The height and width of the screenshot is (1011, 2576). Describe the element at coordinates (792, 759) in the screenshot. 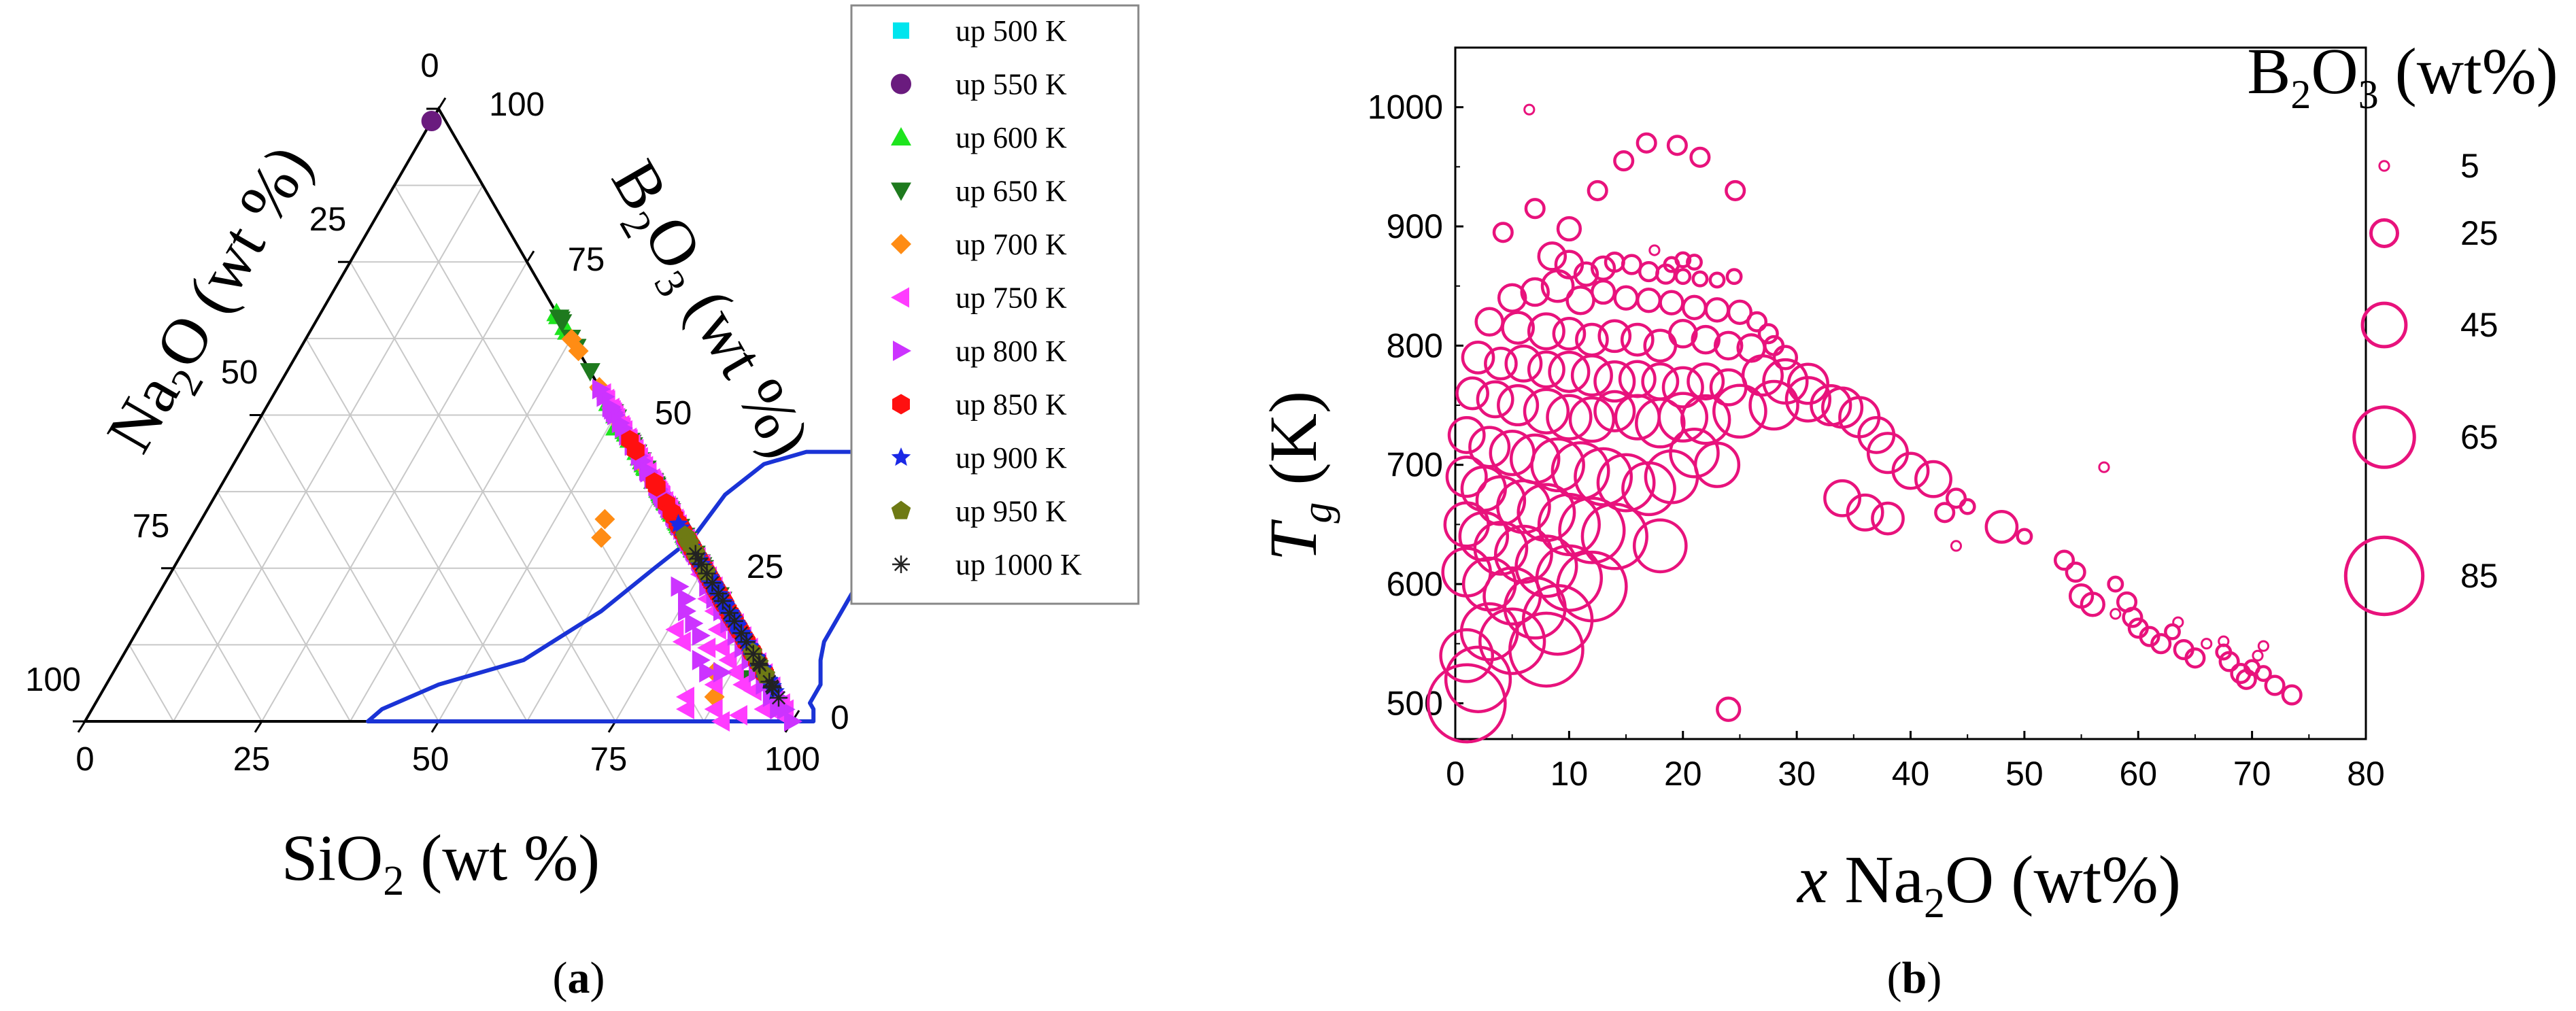

I see `sio2-tick-100: 100` at that location.